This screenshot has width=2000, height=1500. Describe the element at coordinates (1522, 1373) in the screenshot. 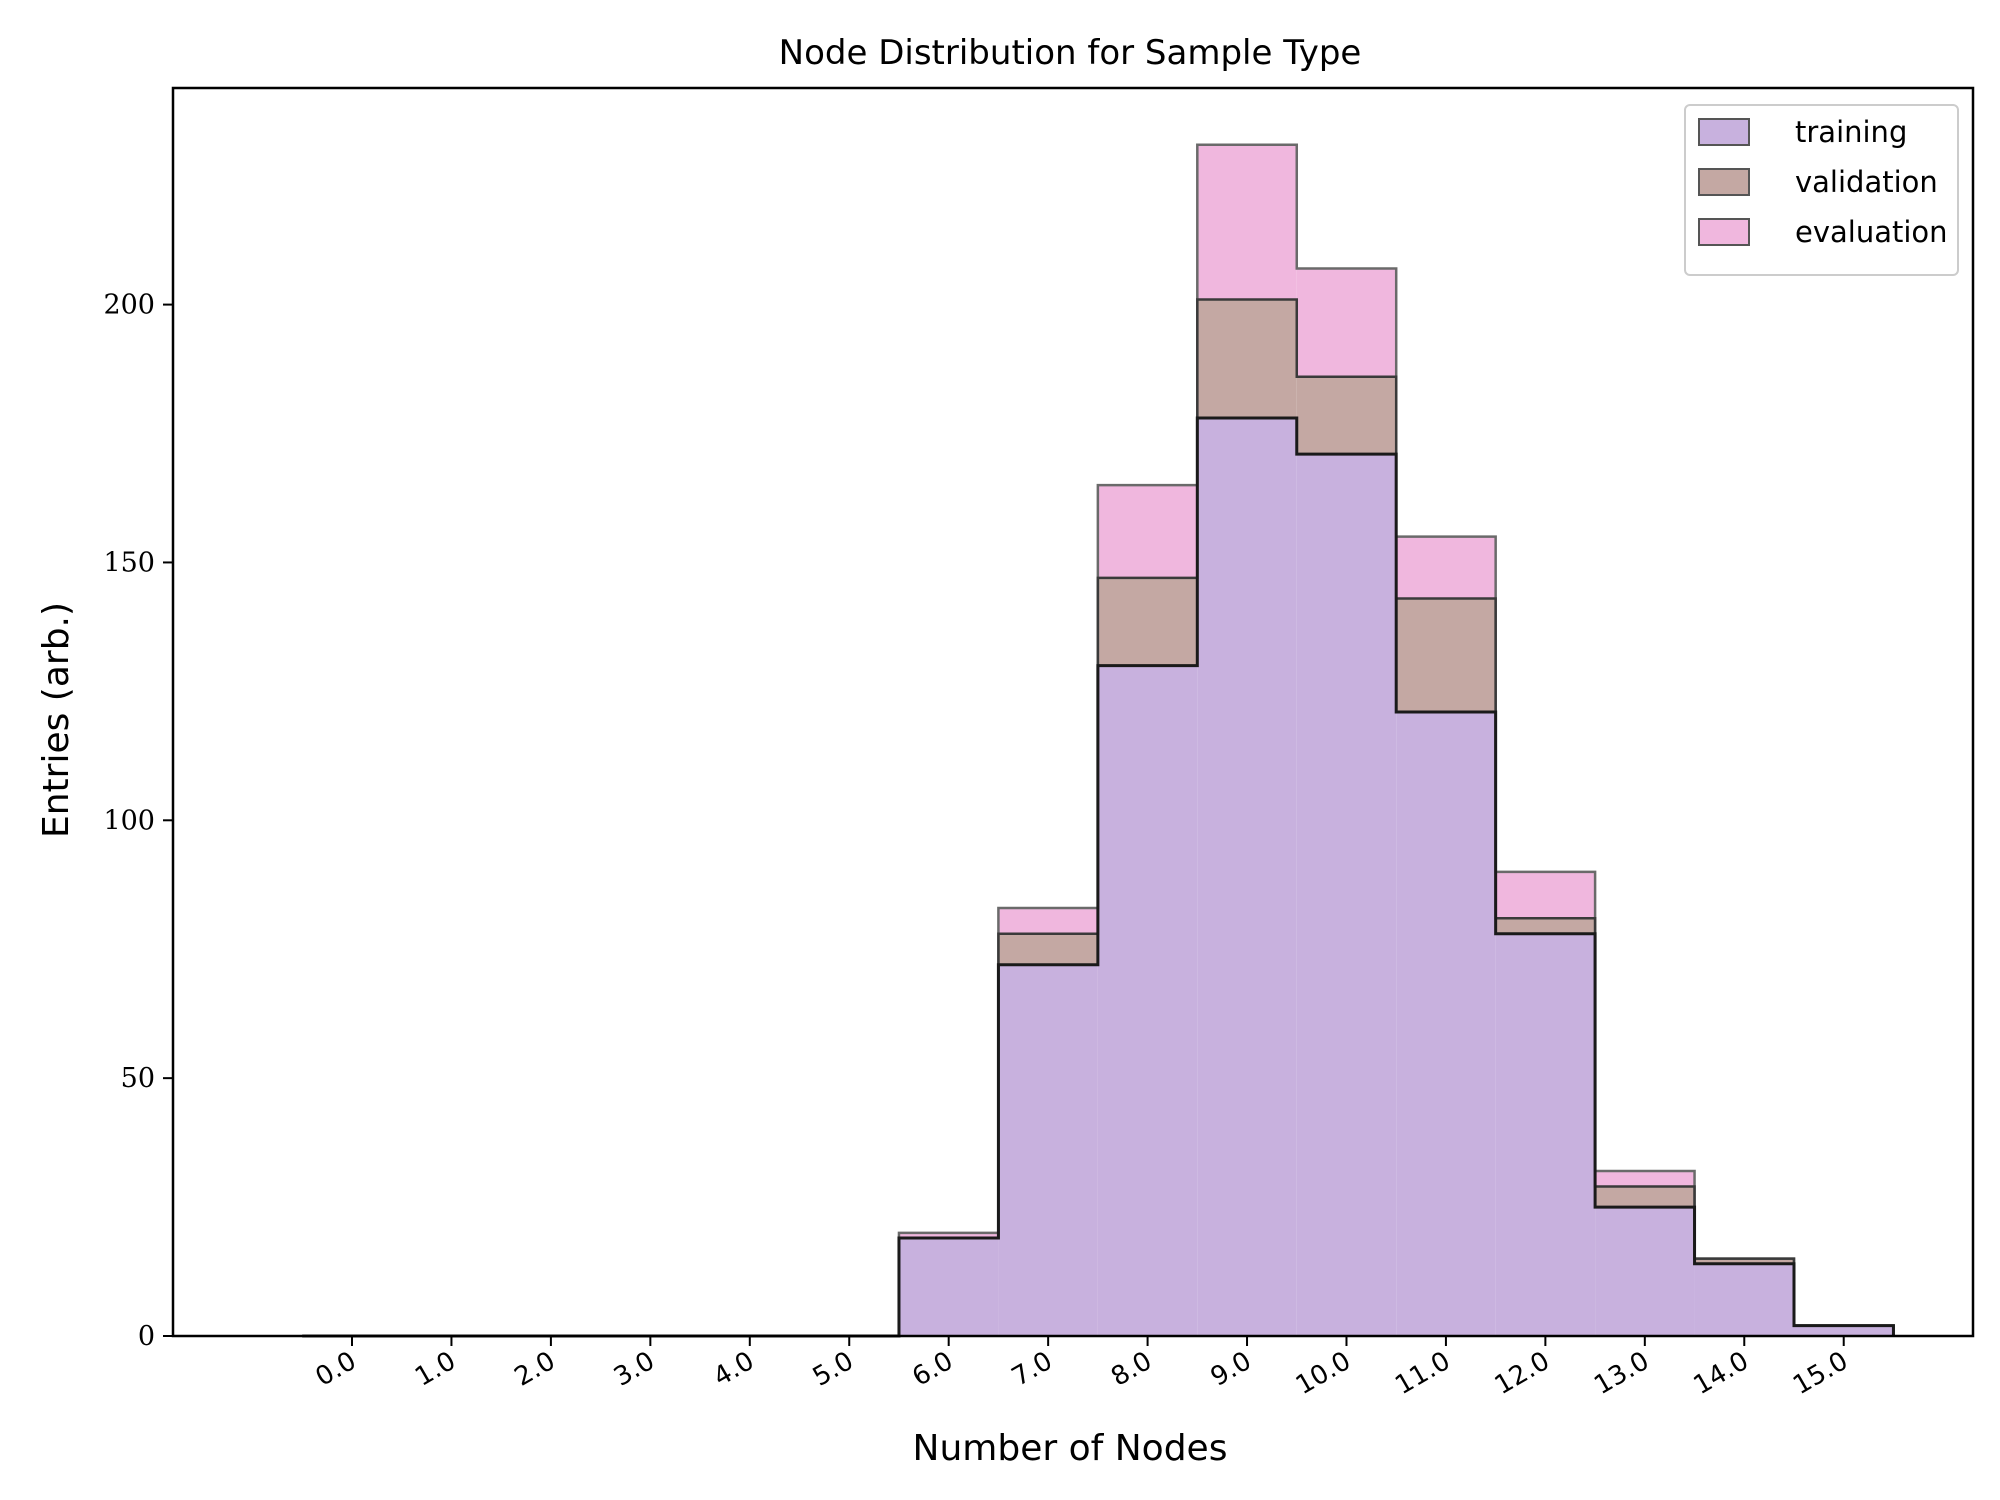

I see `x-tick-label: 12.0` at that location.